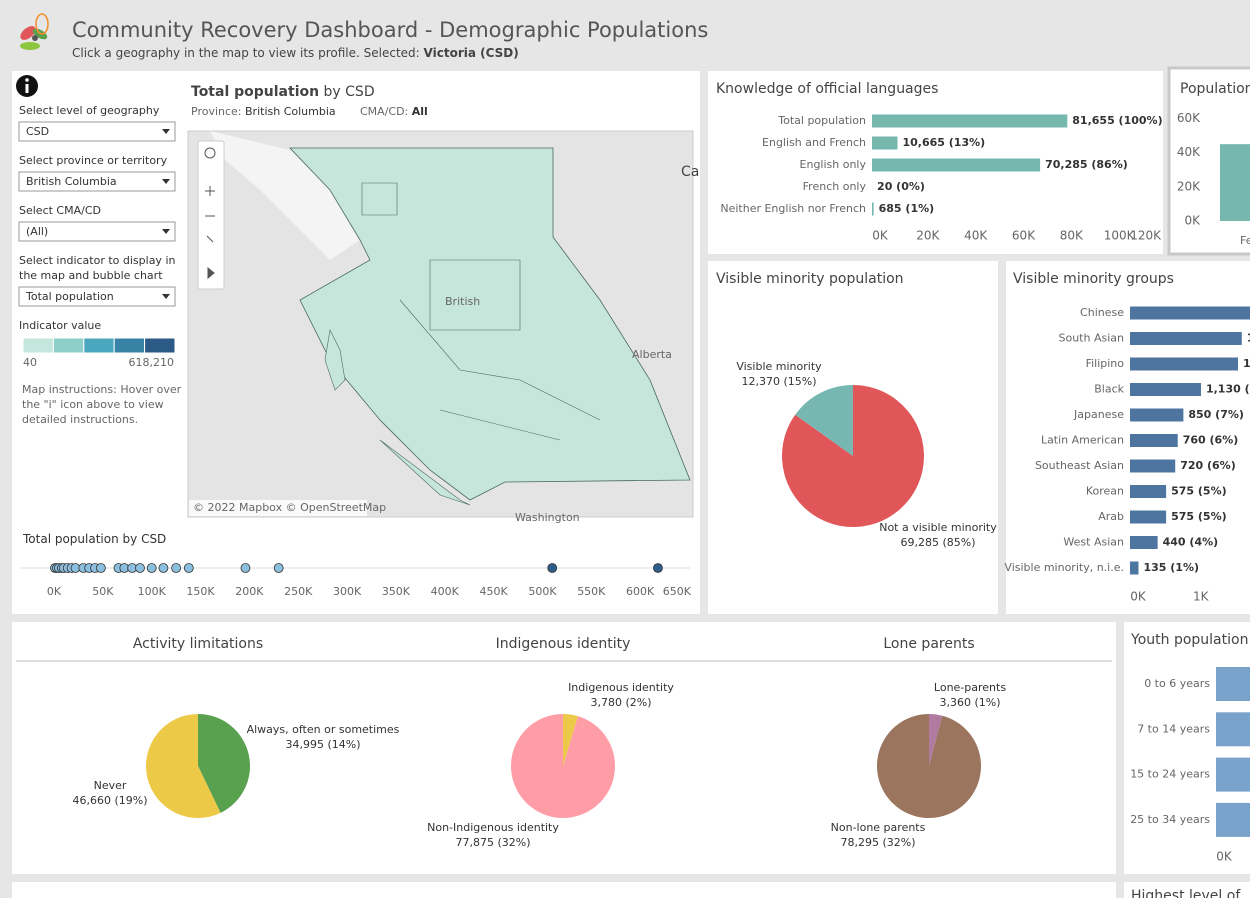 The image size is (1250, 898). What do you see at coordinates (1093, 279) in the screenshot?
I see `chart-title: Visible minority groups` at bounding box center [1093, 279].